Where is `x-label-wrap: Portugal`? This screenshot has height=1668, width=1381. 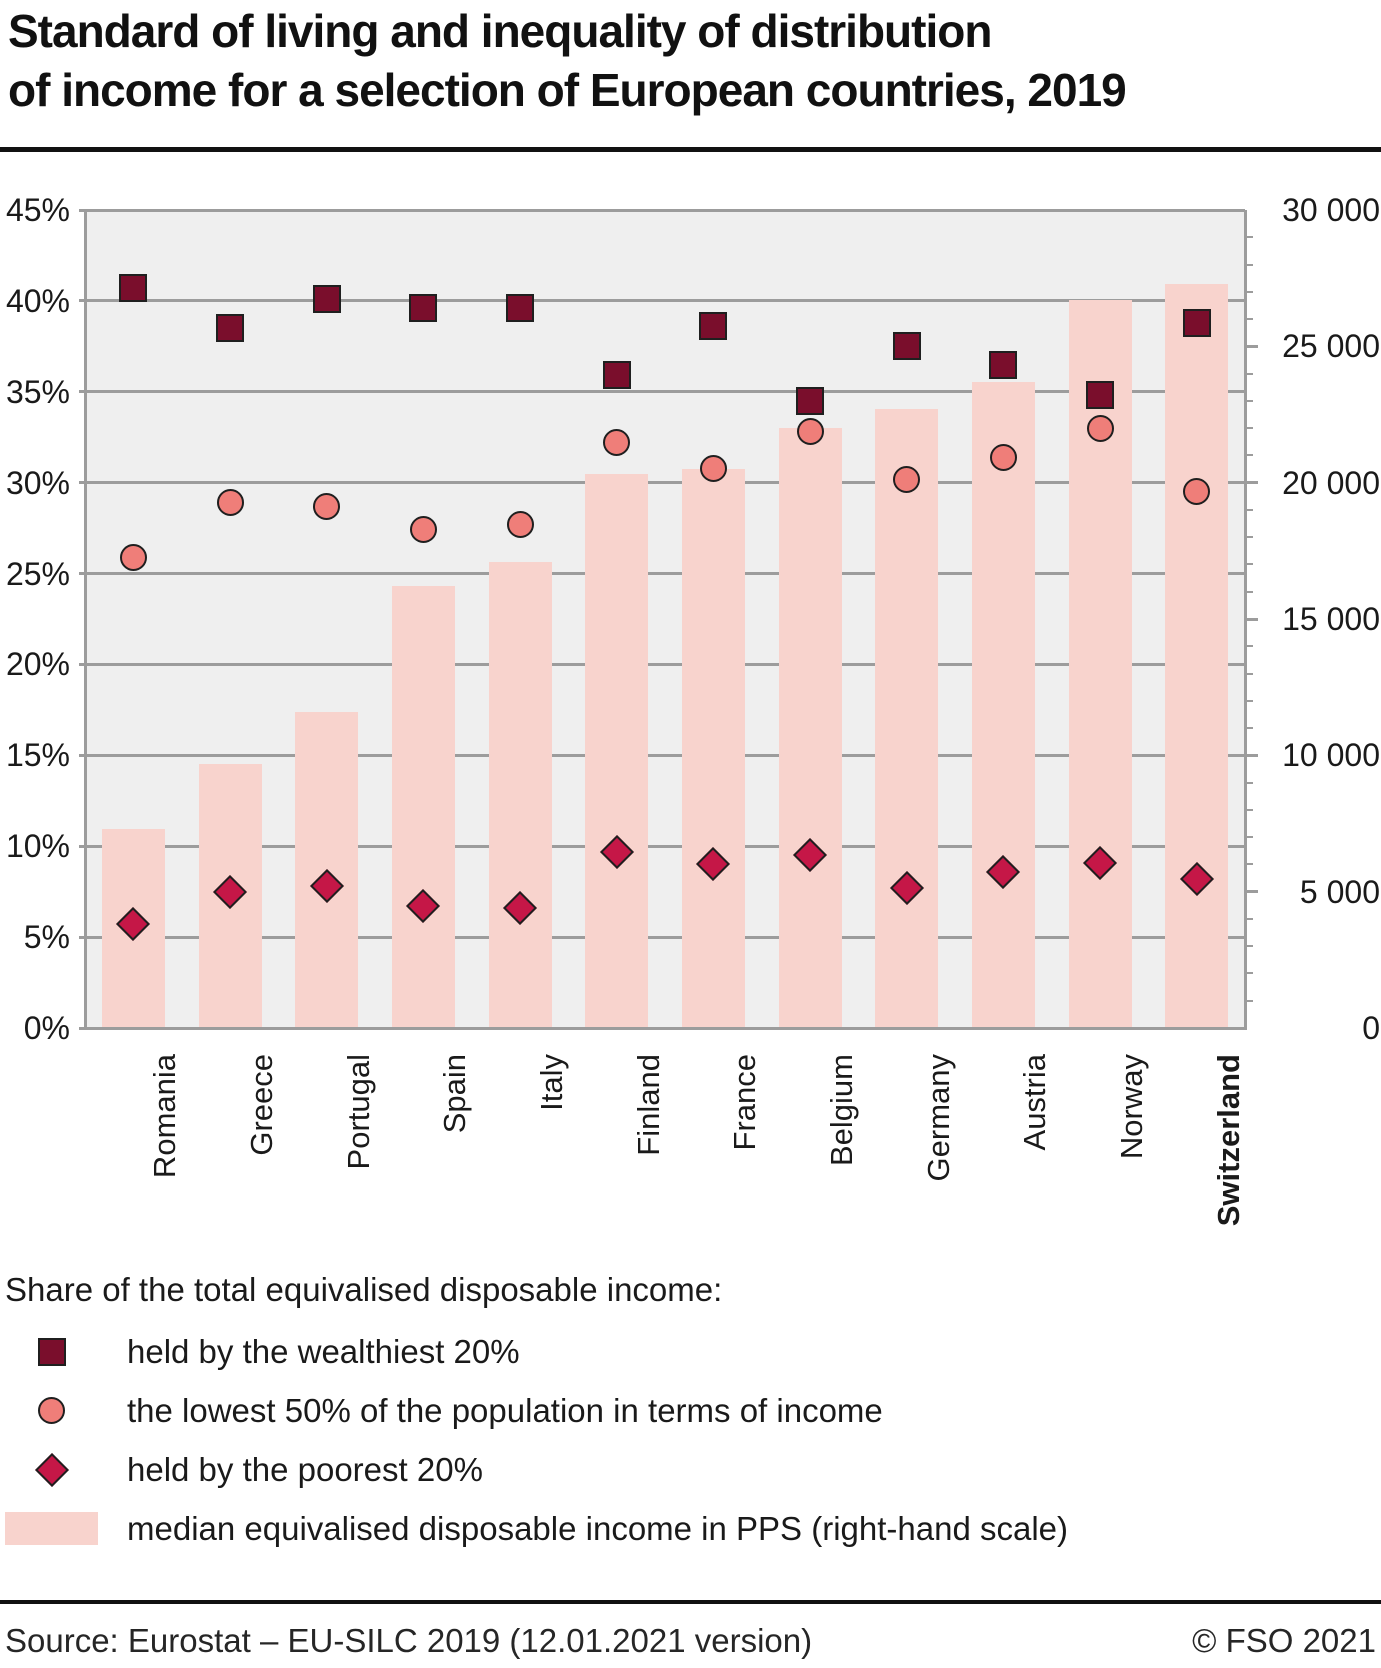
x-label-wrap: Portugal is located at coordinates (343, 1111).